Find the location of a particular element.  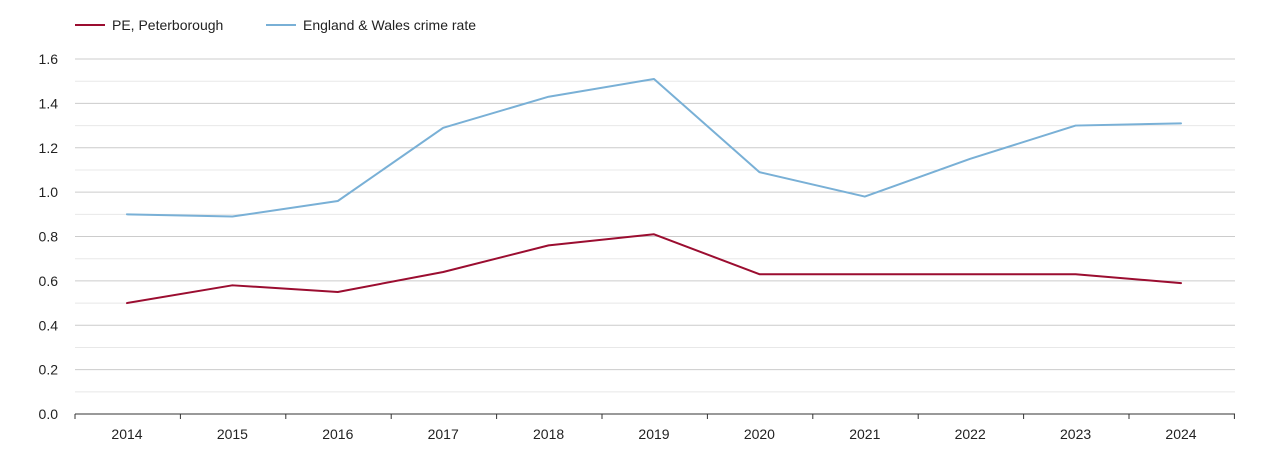

y-tick-label: 0.4 is located at coordinates (49, 325).